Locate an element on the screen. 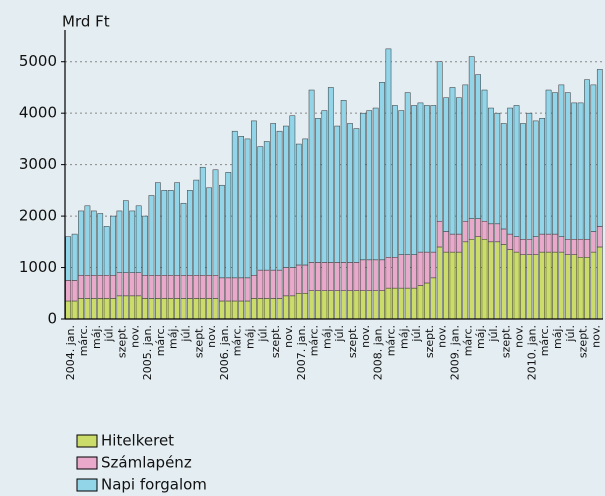 The width and height of the screenshot is (605, 496). y-tick-label: 0 is located at coordinates (52, 319).